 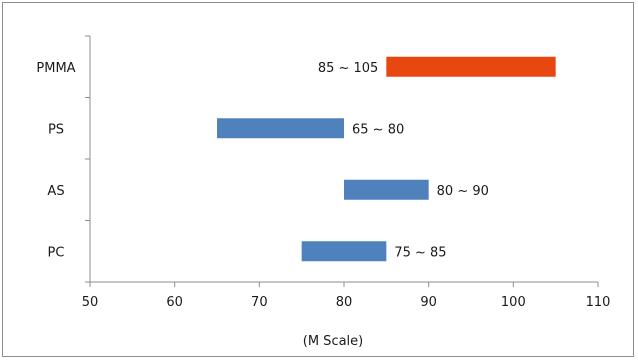 I want to click on x-axis-labels: 50 60 70 80 90 100 110, so click(x=346, y=302).